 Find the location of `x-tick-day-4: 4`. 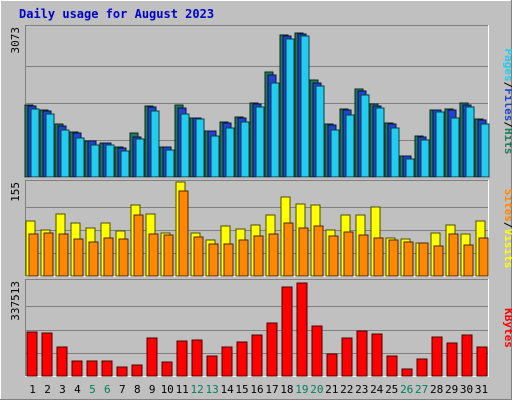

x-tick-day-4: 4 is located at coordinates (77, 389).